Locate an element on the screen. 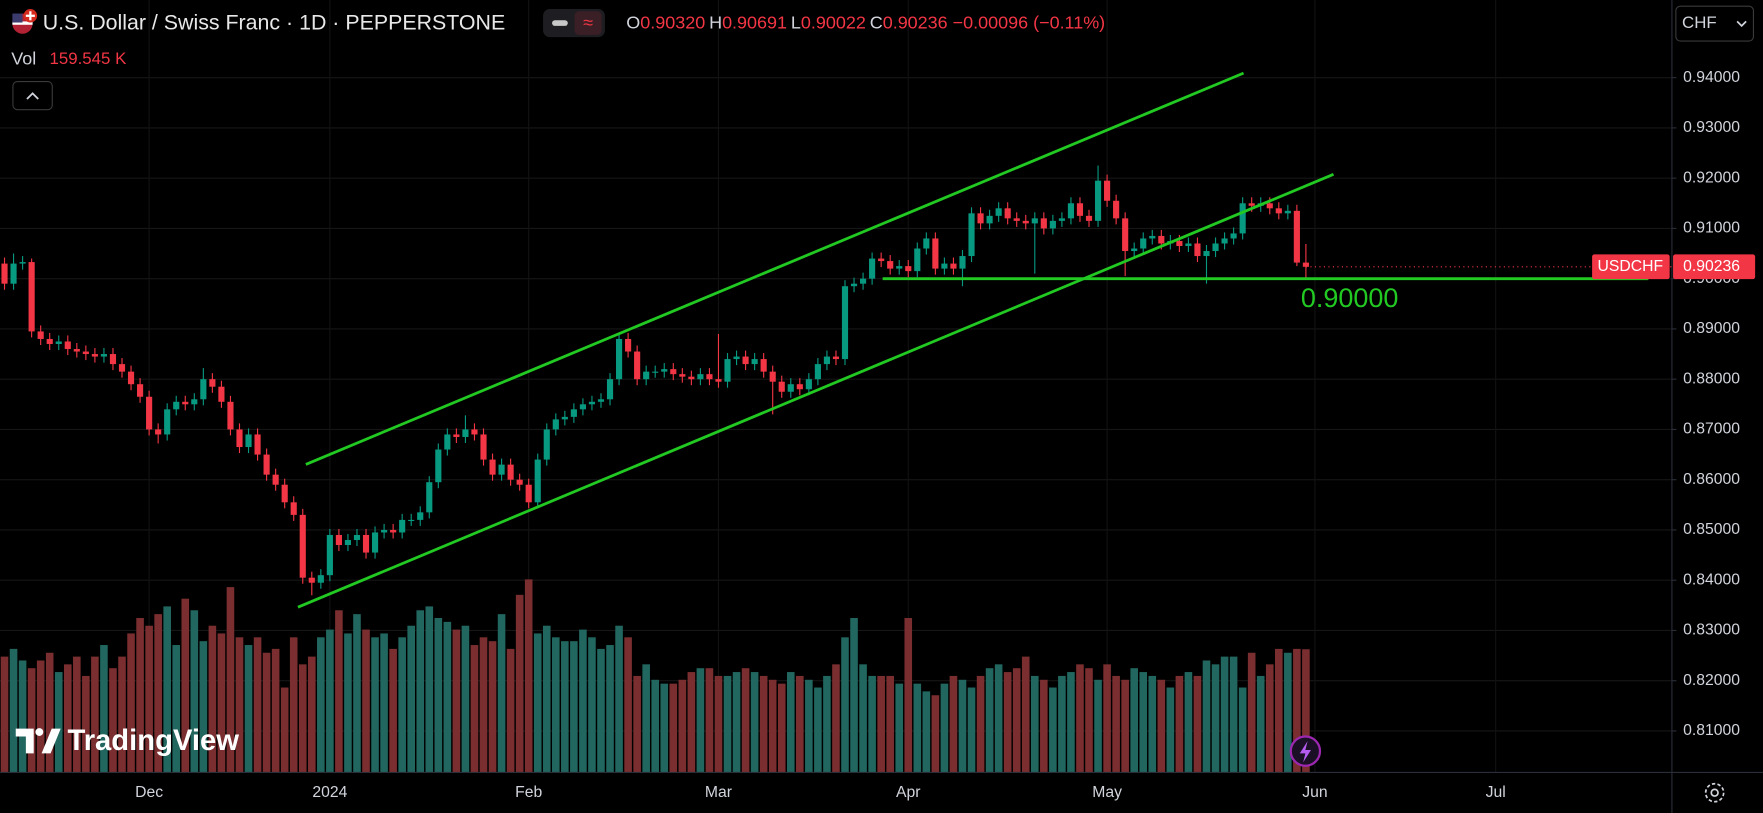 This screenshot has width=1763, height=813. y-tick-label: 0.84000 is located at coordinates (1711, 579).